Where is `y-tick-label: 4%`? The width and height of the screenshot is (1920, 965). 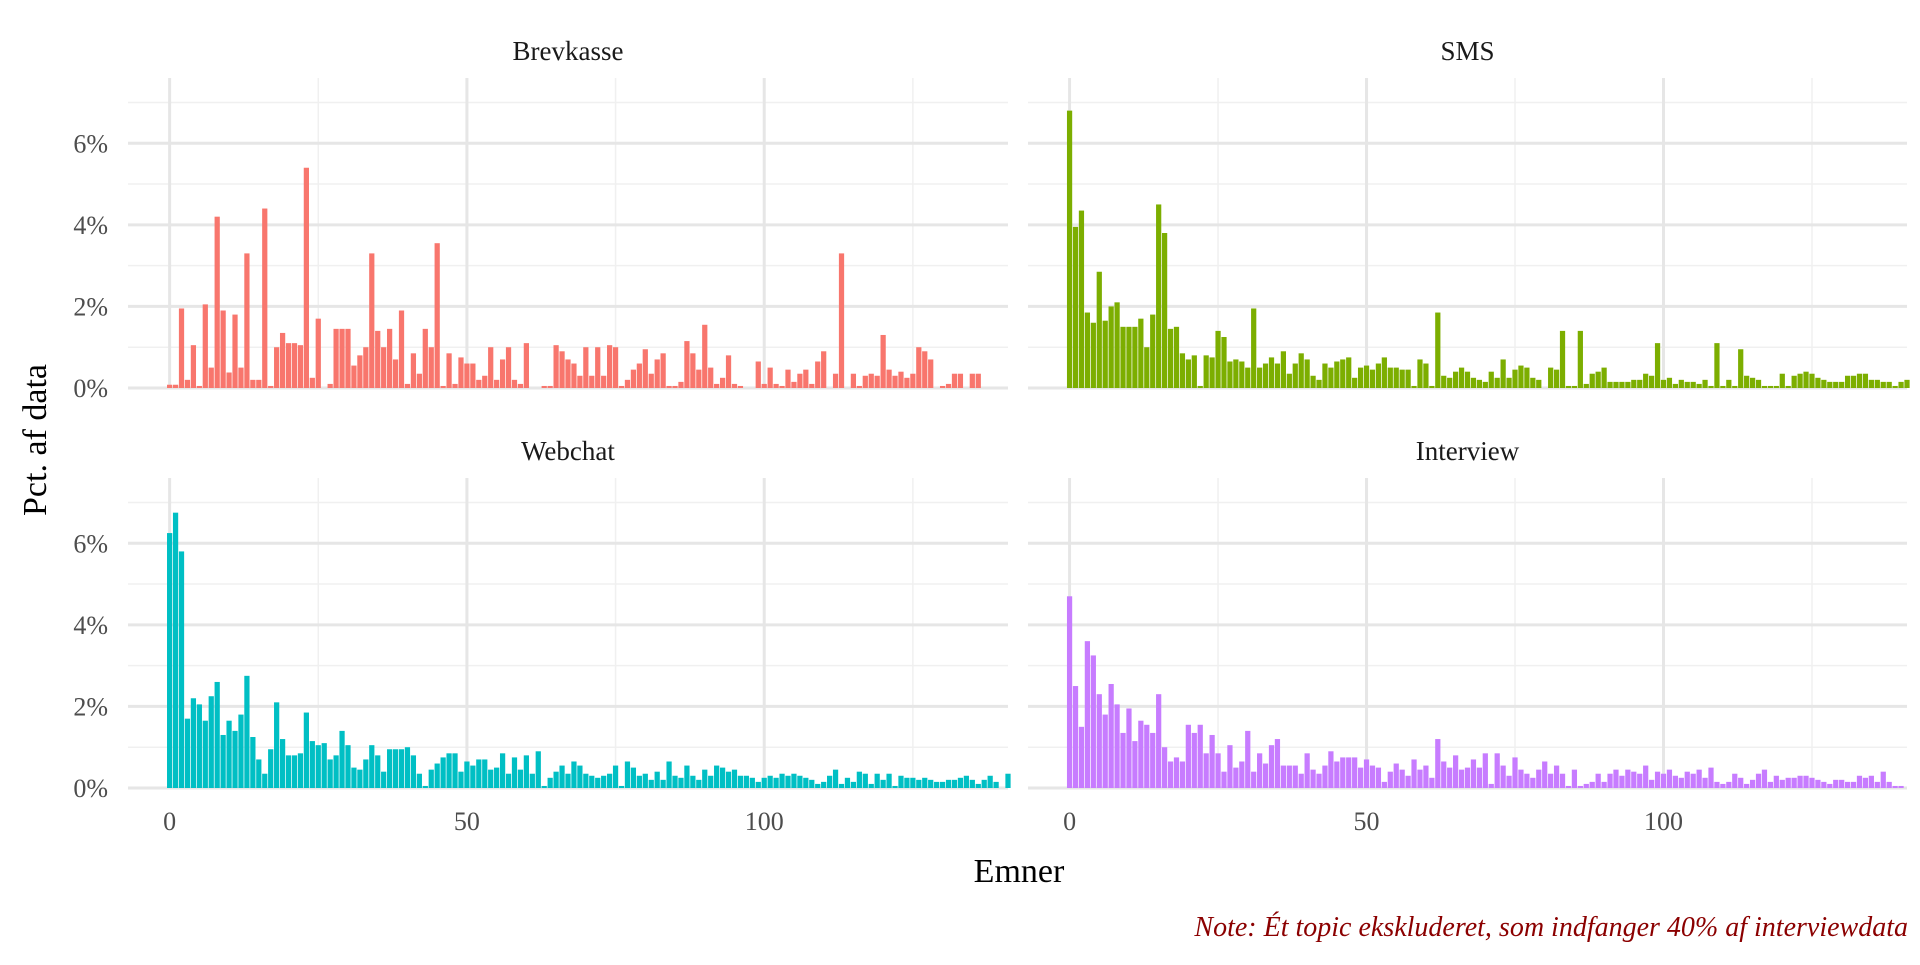
y-tick-label: 4% is located at coordinates (90, 225).